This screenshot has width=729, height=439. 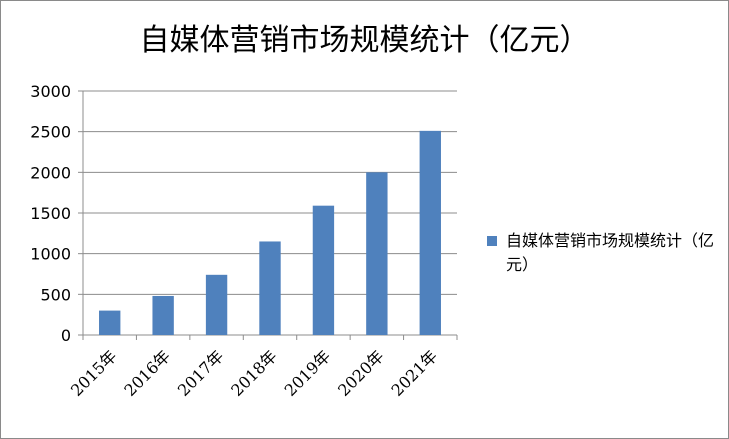 I want to click on legend: 自媒体营销市场规模统计（亿元）, so click(x=601, y=253).